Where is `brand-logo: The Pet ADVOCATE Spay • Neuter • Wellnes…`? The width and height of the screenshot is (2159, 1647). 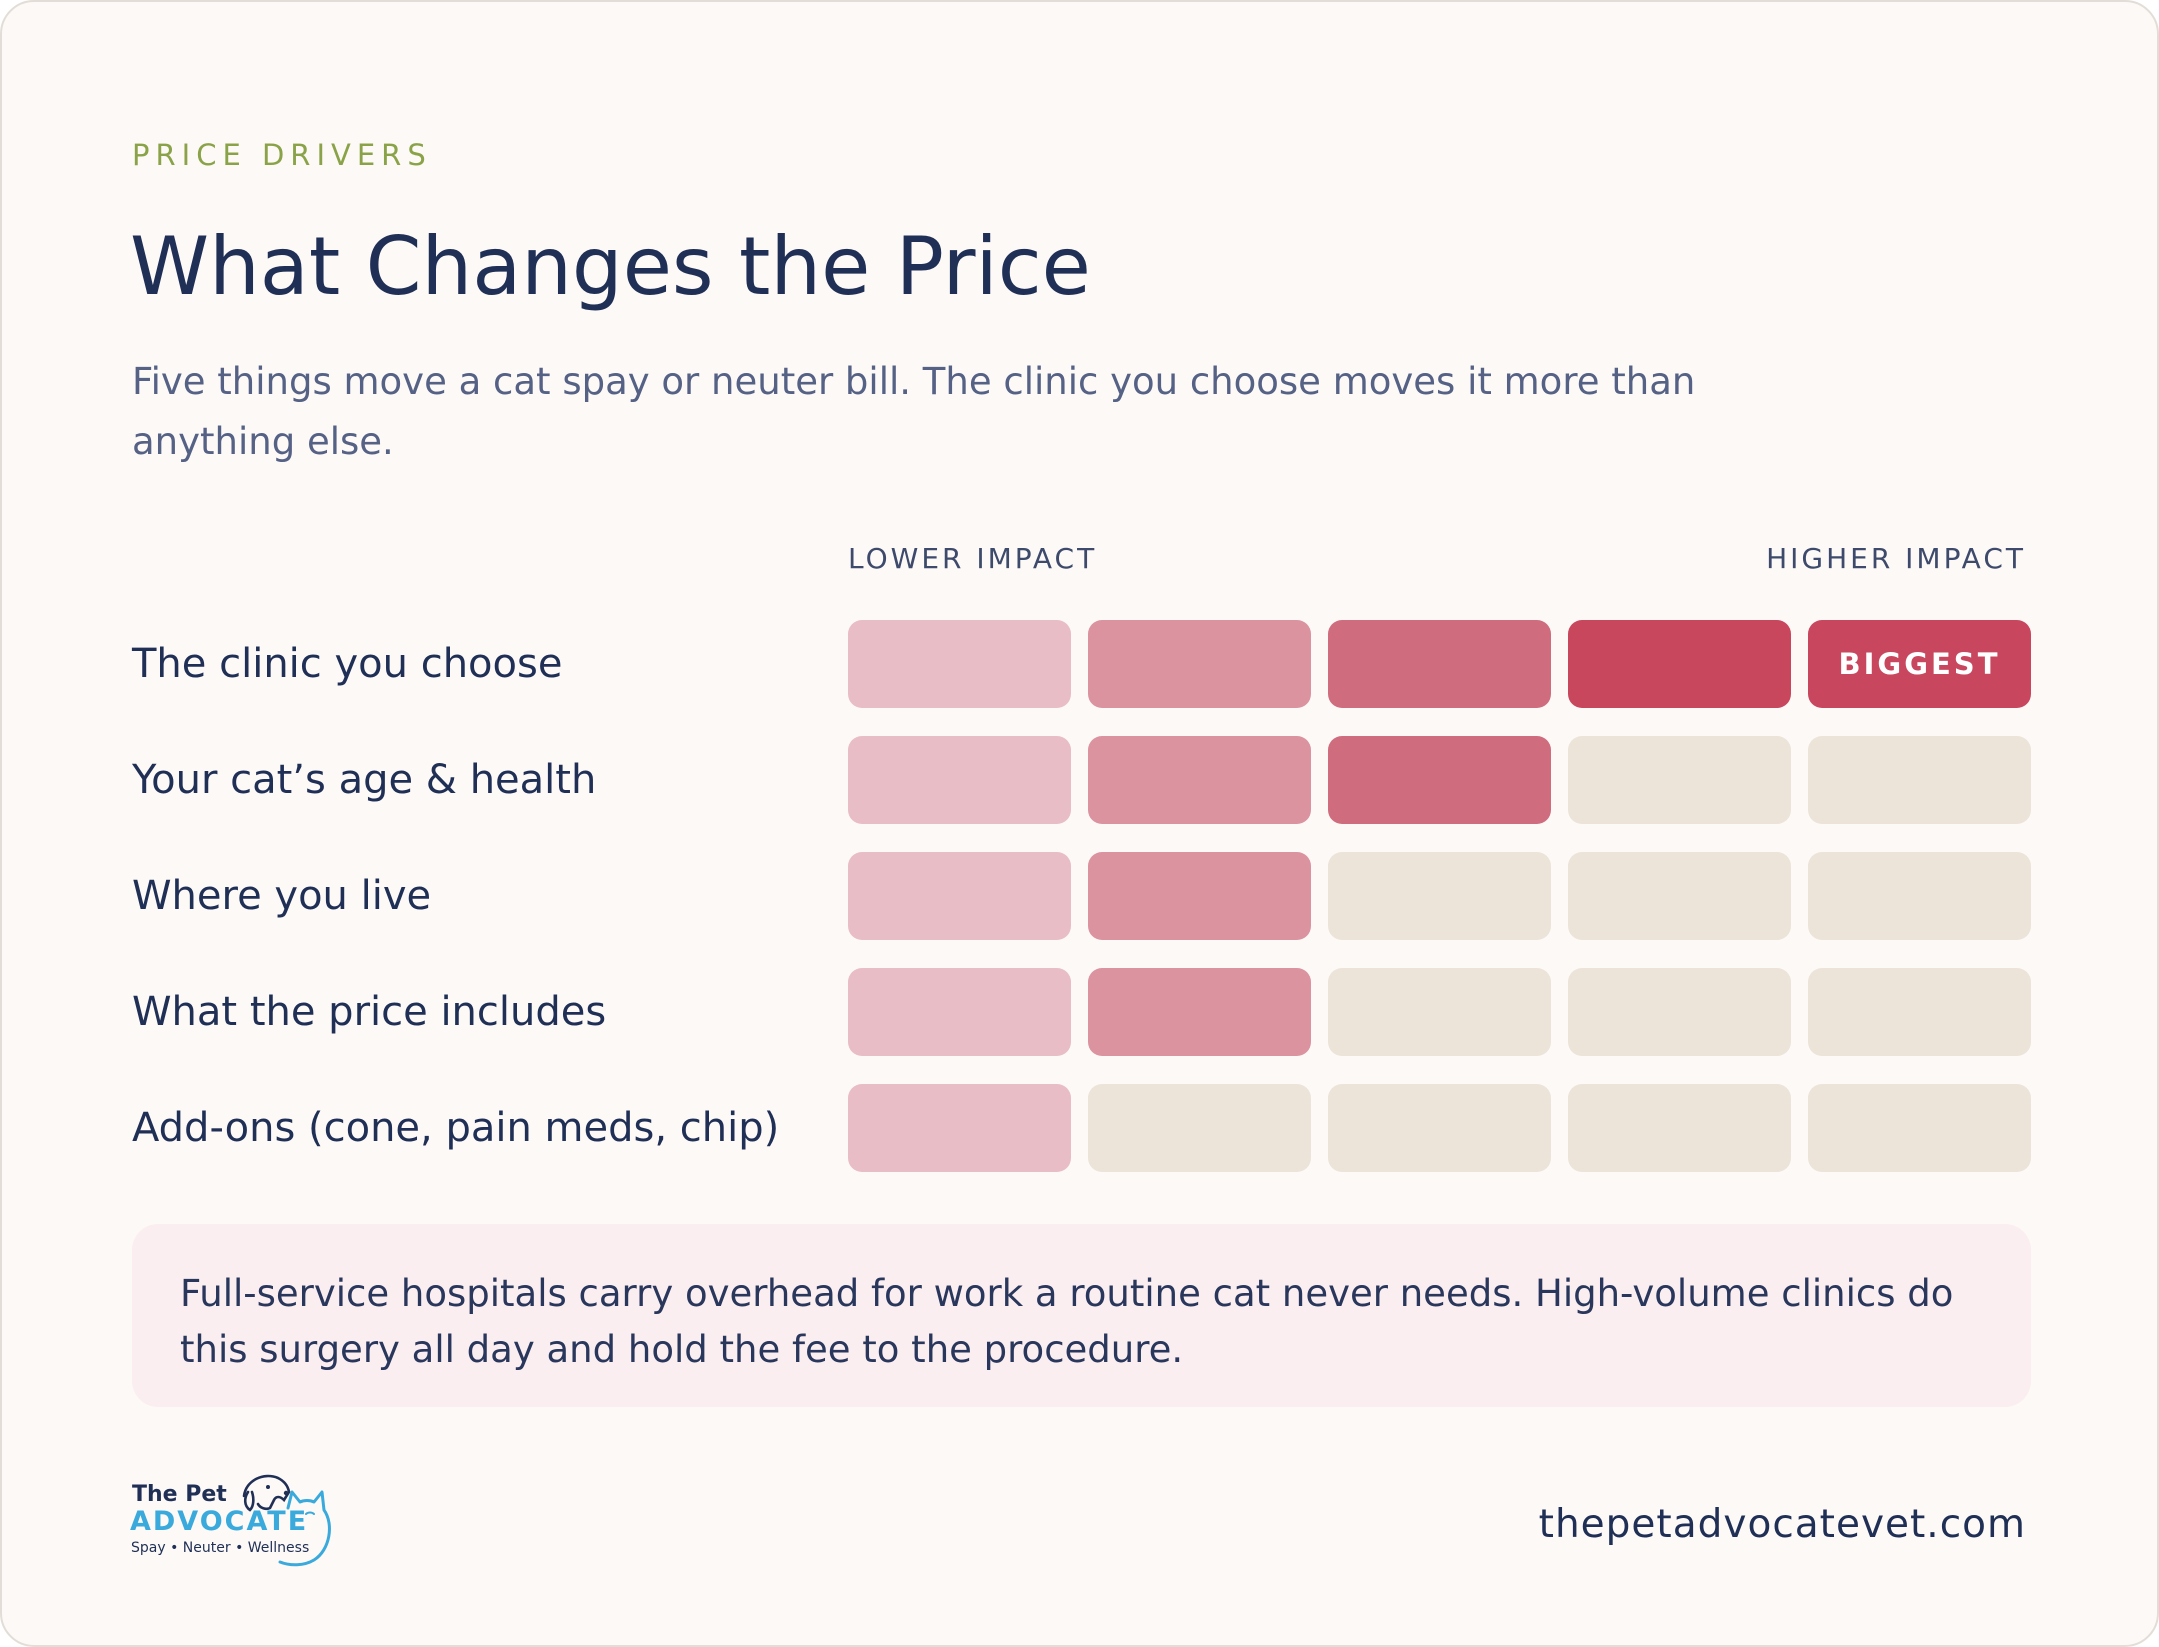
brand-logo: The Pet ADVOCATE Spay • Neuter • Wellnes… is located at coordinates (230, 1517).